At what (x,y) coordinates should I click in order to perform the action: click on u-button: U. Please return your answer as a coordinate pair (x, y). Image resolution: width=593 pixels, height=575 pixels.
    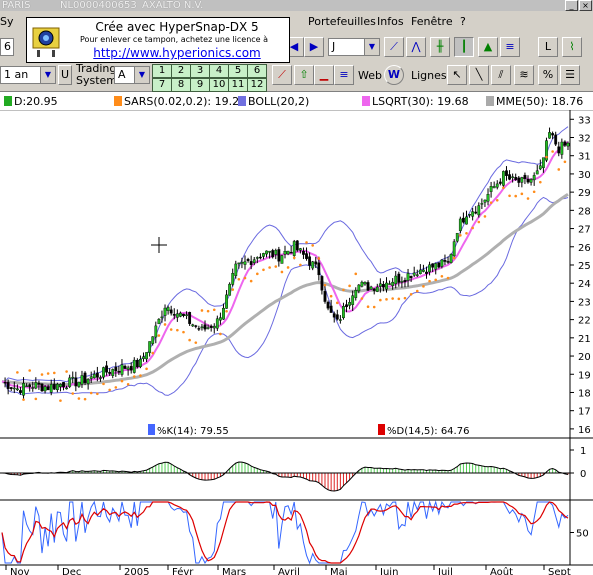
    Looking at the image, I should click on (65, 75).